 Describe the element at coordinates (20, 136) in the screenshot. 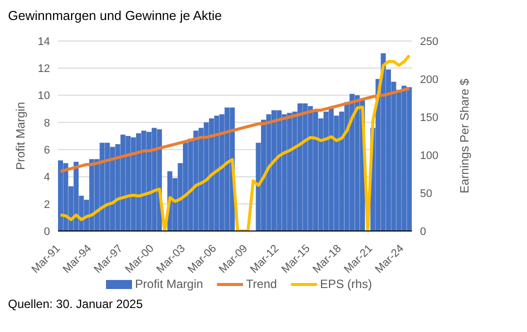

I see `y-axis-title: Profit Margin` at that location.